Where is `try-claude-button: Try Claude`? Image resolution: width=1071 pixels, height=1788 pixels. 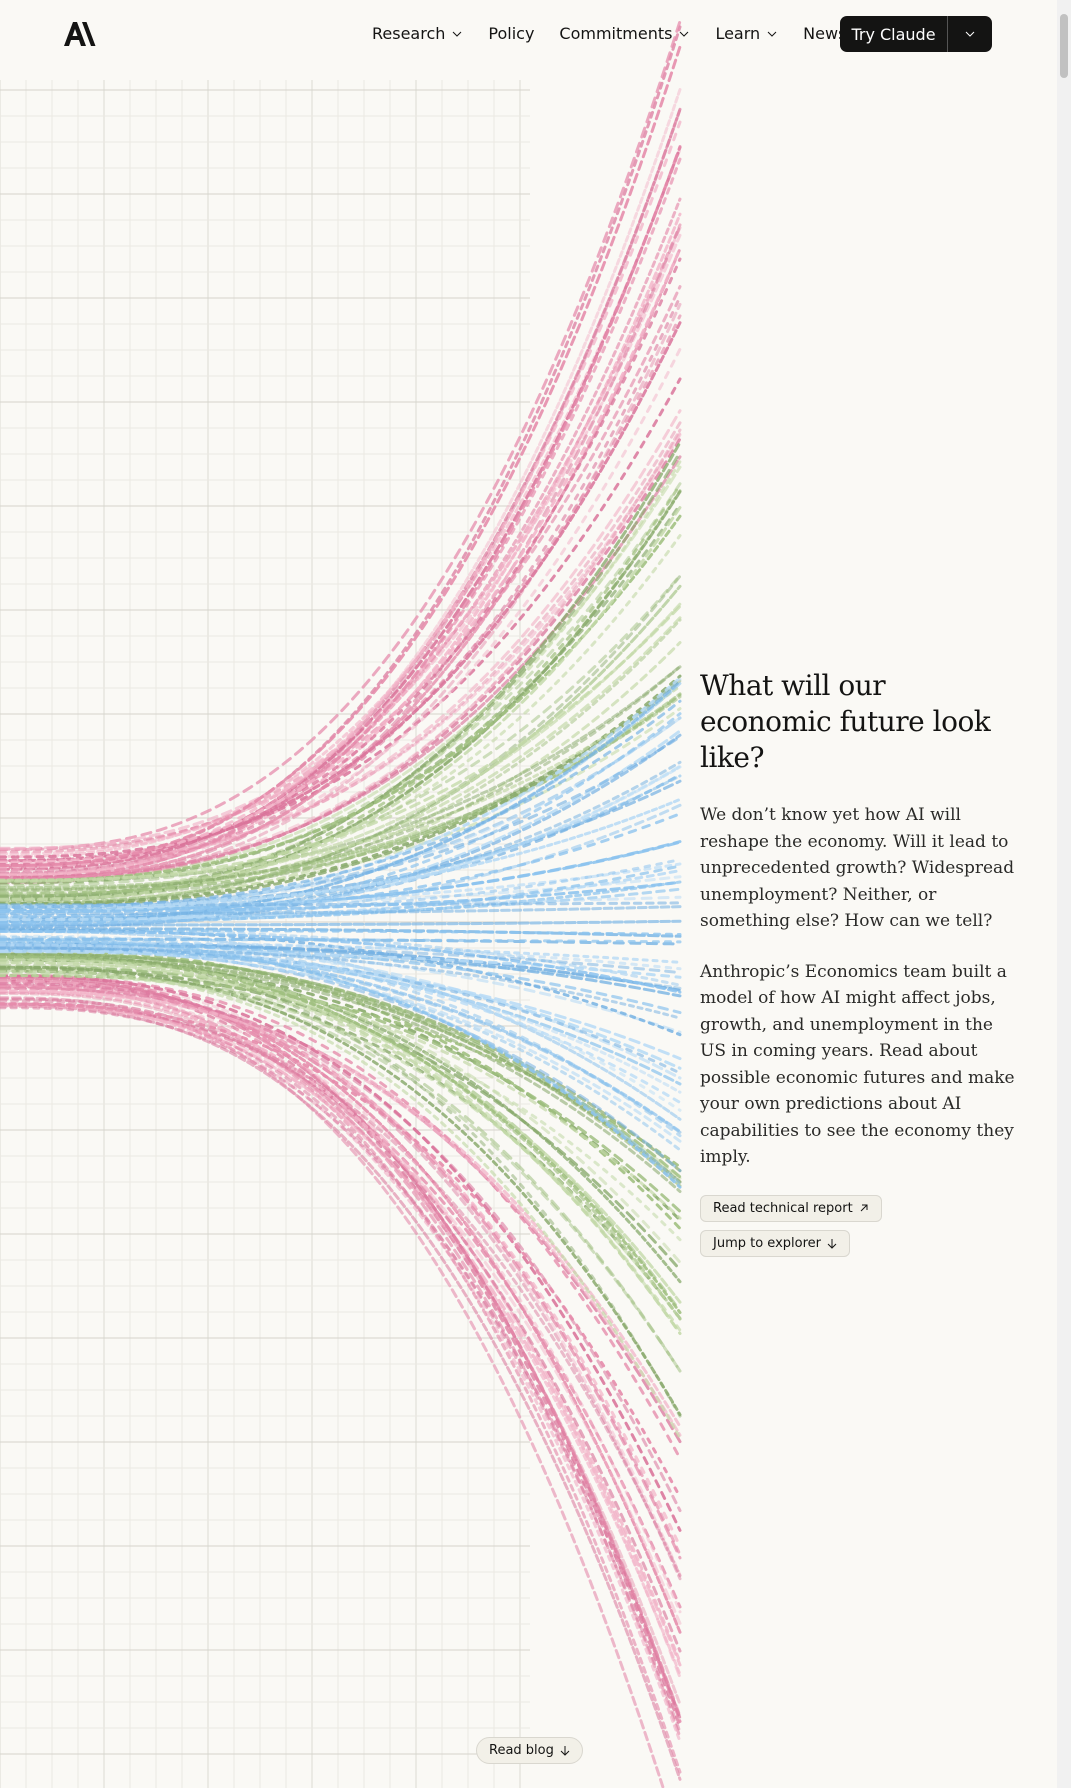
try-claude-button: Try Claude is located at coordinates (916, 34).